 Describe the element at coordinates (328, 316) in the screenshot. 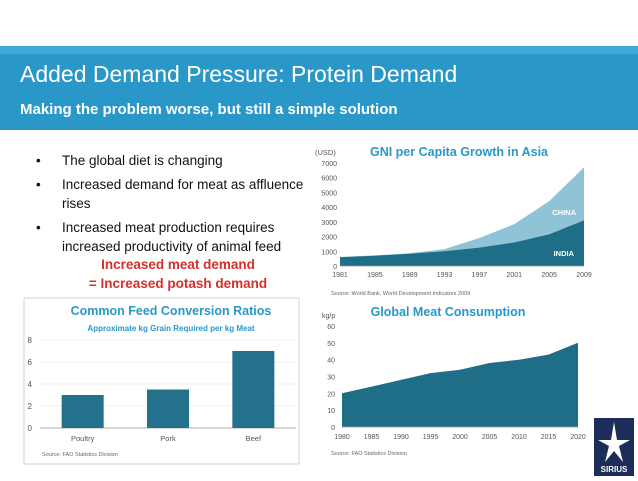

I see `y-axis-label: kg/p` at that location.